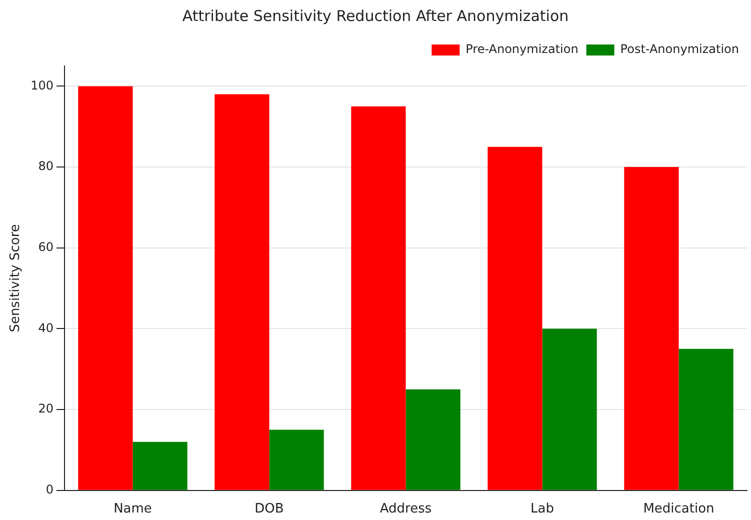  What do you see at coordinates (46, 166) in the screenshot?
I see `y-tick-label: 80` at bounding box center [46, 166].